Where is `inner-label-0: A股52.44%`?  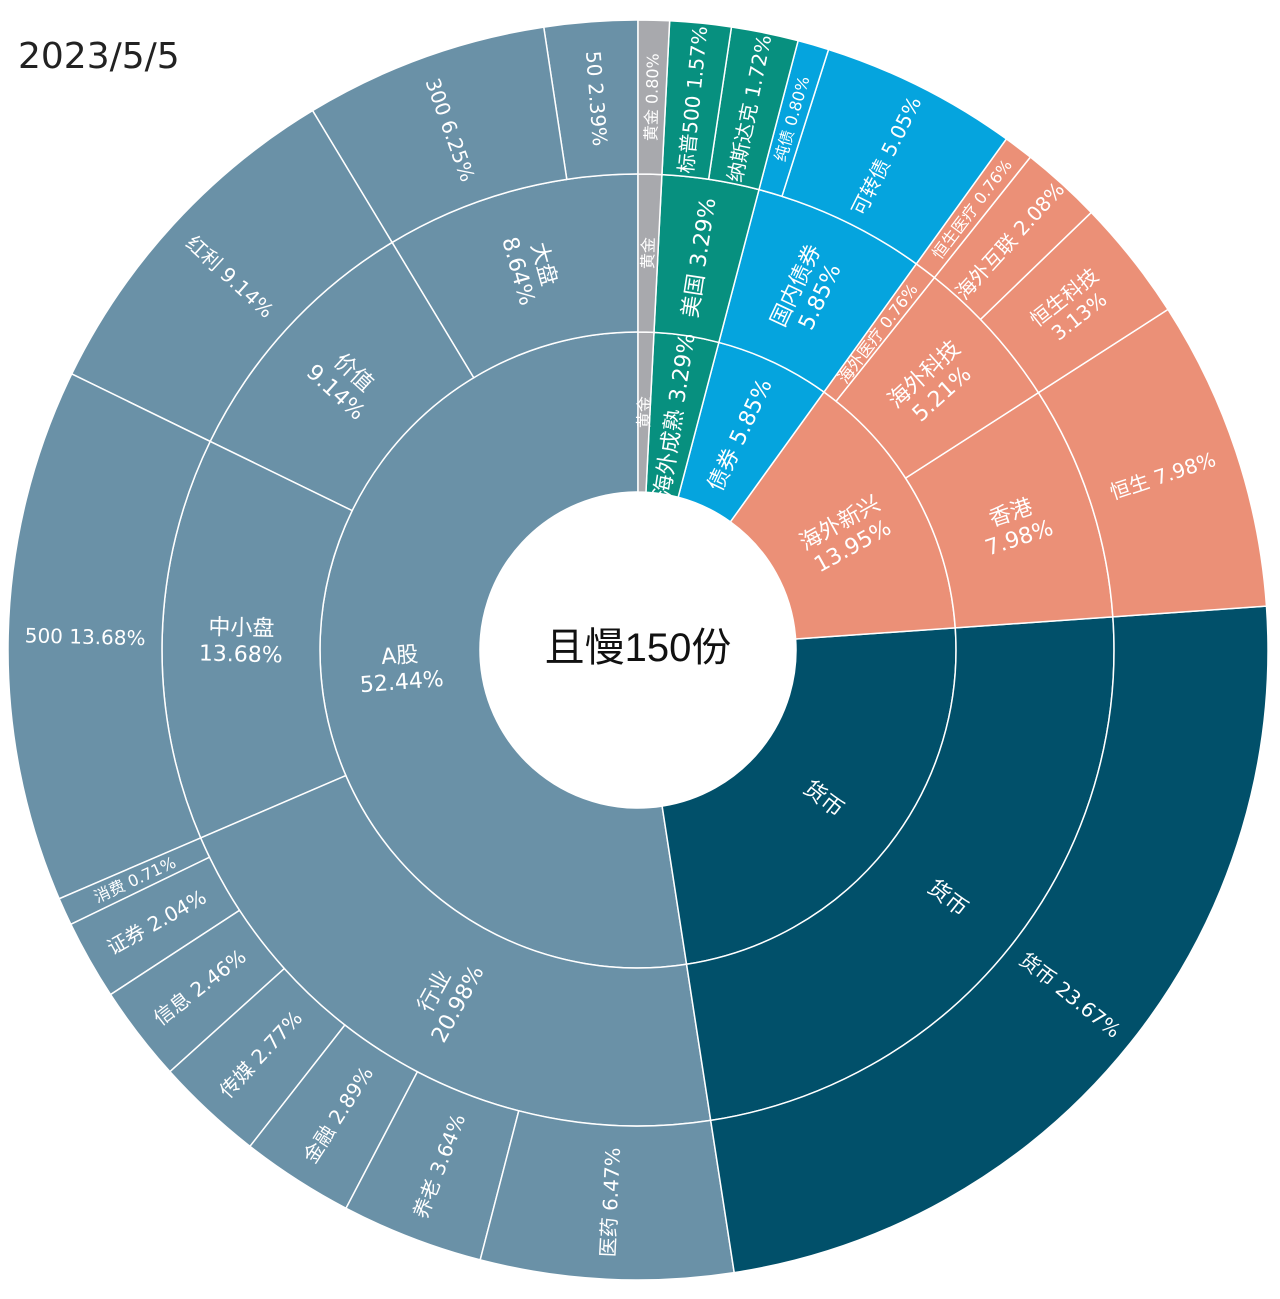 inner-label-0: A股52.44% is located at coordinates (401, 670).